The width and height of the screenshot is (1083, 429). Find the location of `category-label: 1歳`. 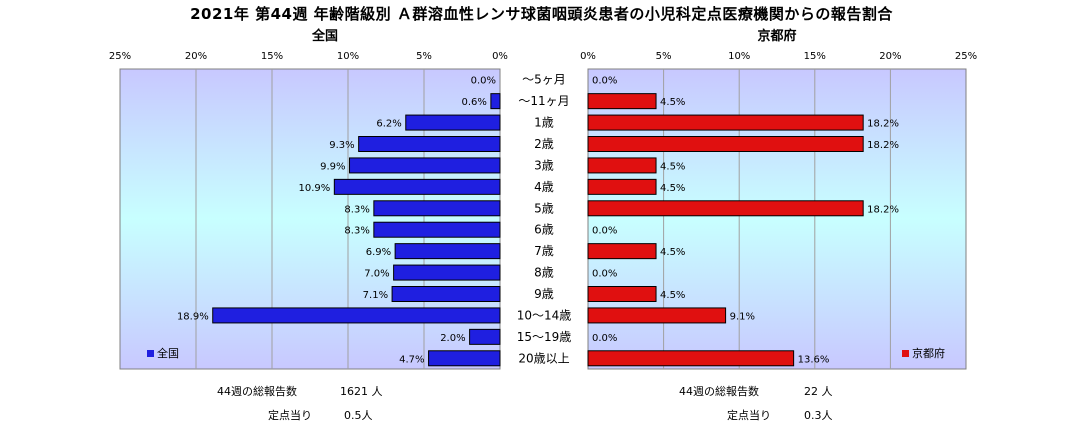

category-label: 1歳 is located at coordinates (544, 123).